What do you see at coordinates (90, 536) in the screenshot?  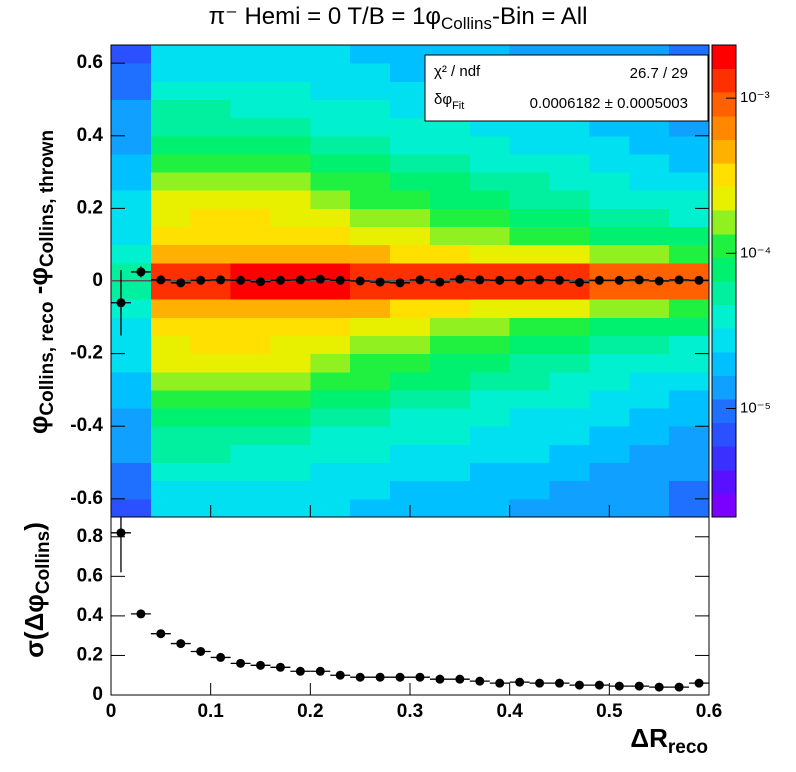 I see `y-tick-label: 0.8` at bounding box center [90, 536].